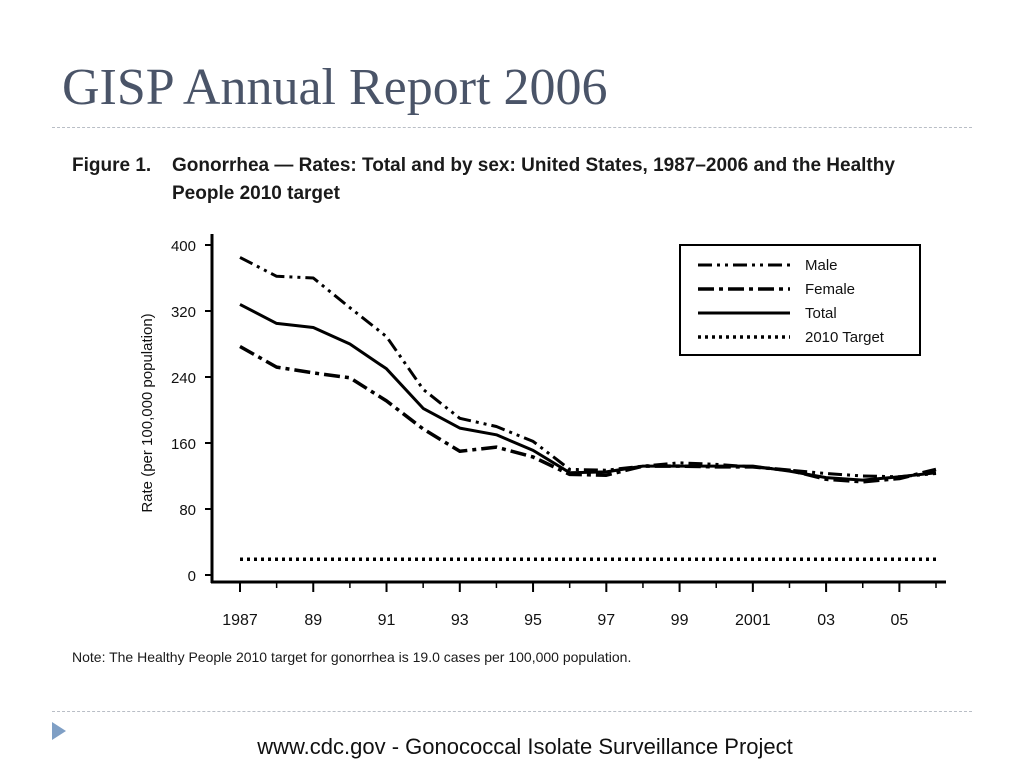  Describe the element at coordinates (821, 265) in the screenshot. I see `legend-label-male: Male` at that location.